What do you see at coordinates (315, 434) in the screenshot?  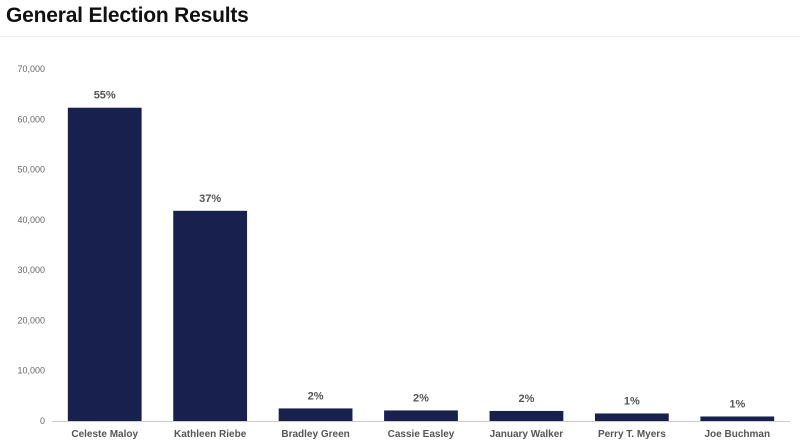 I see `x-tick-label: Bradley Green` at bounding box center [315, 434].